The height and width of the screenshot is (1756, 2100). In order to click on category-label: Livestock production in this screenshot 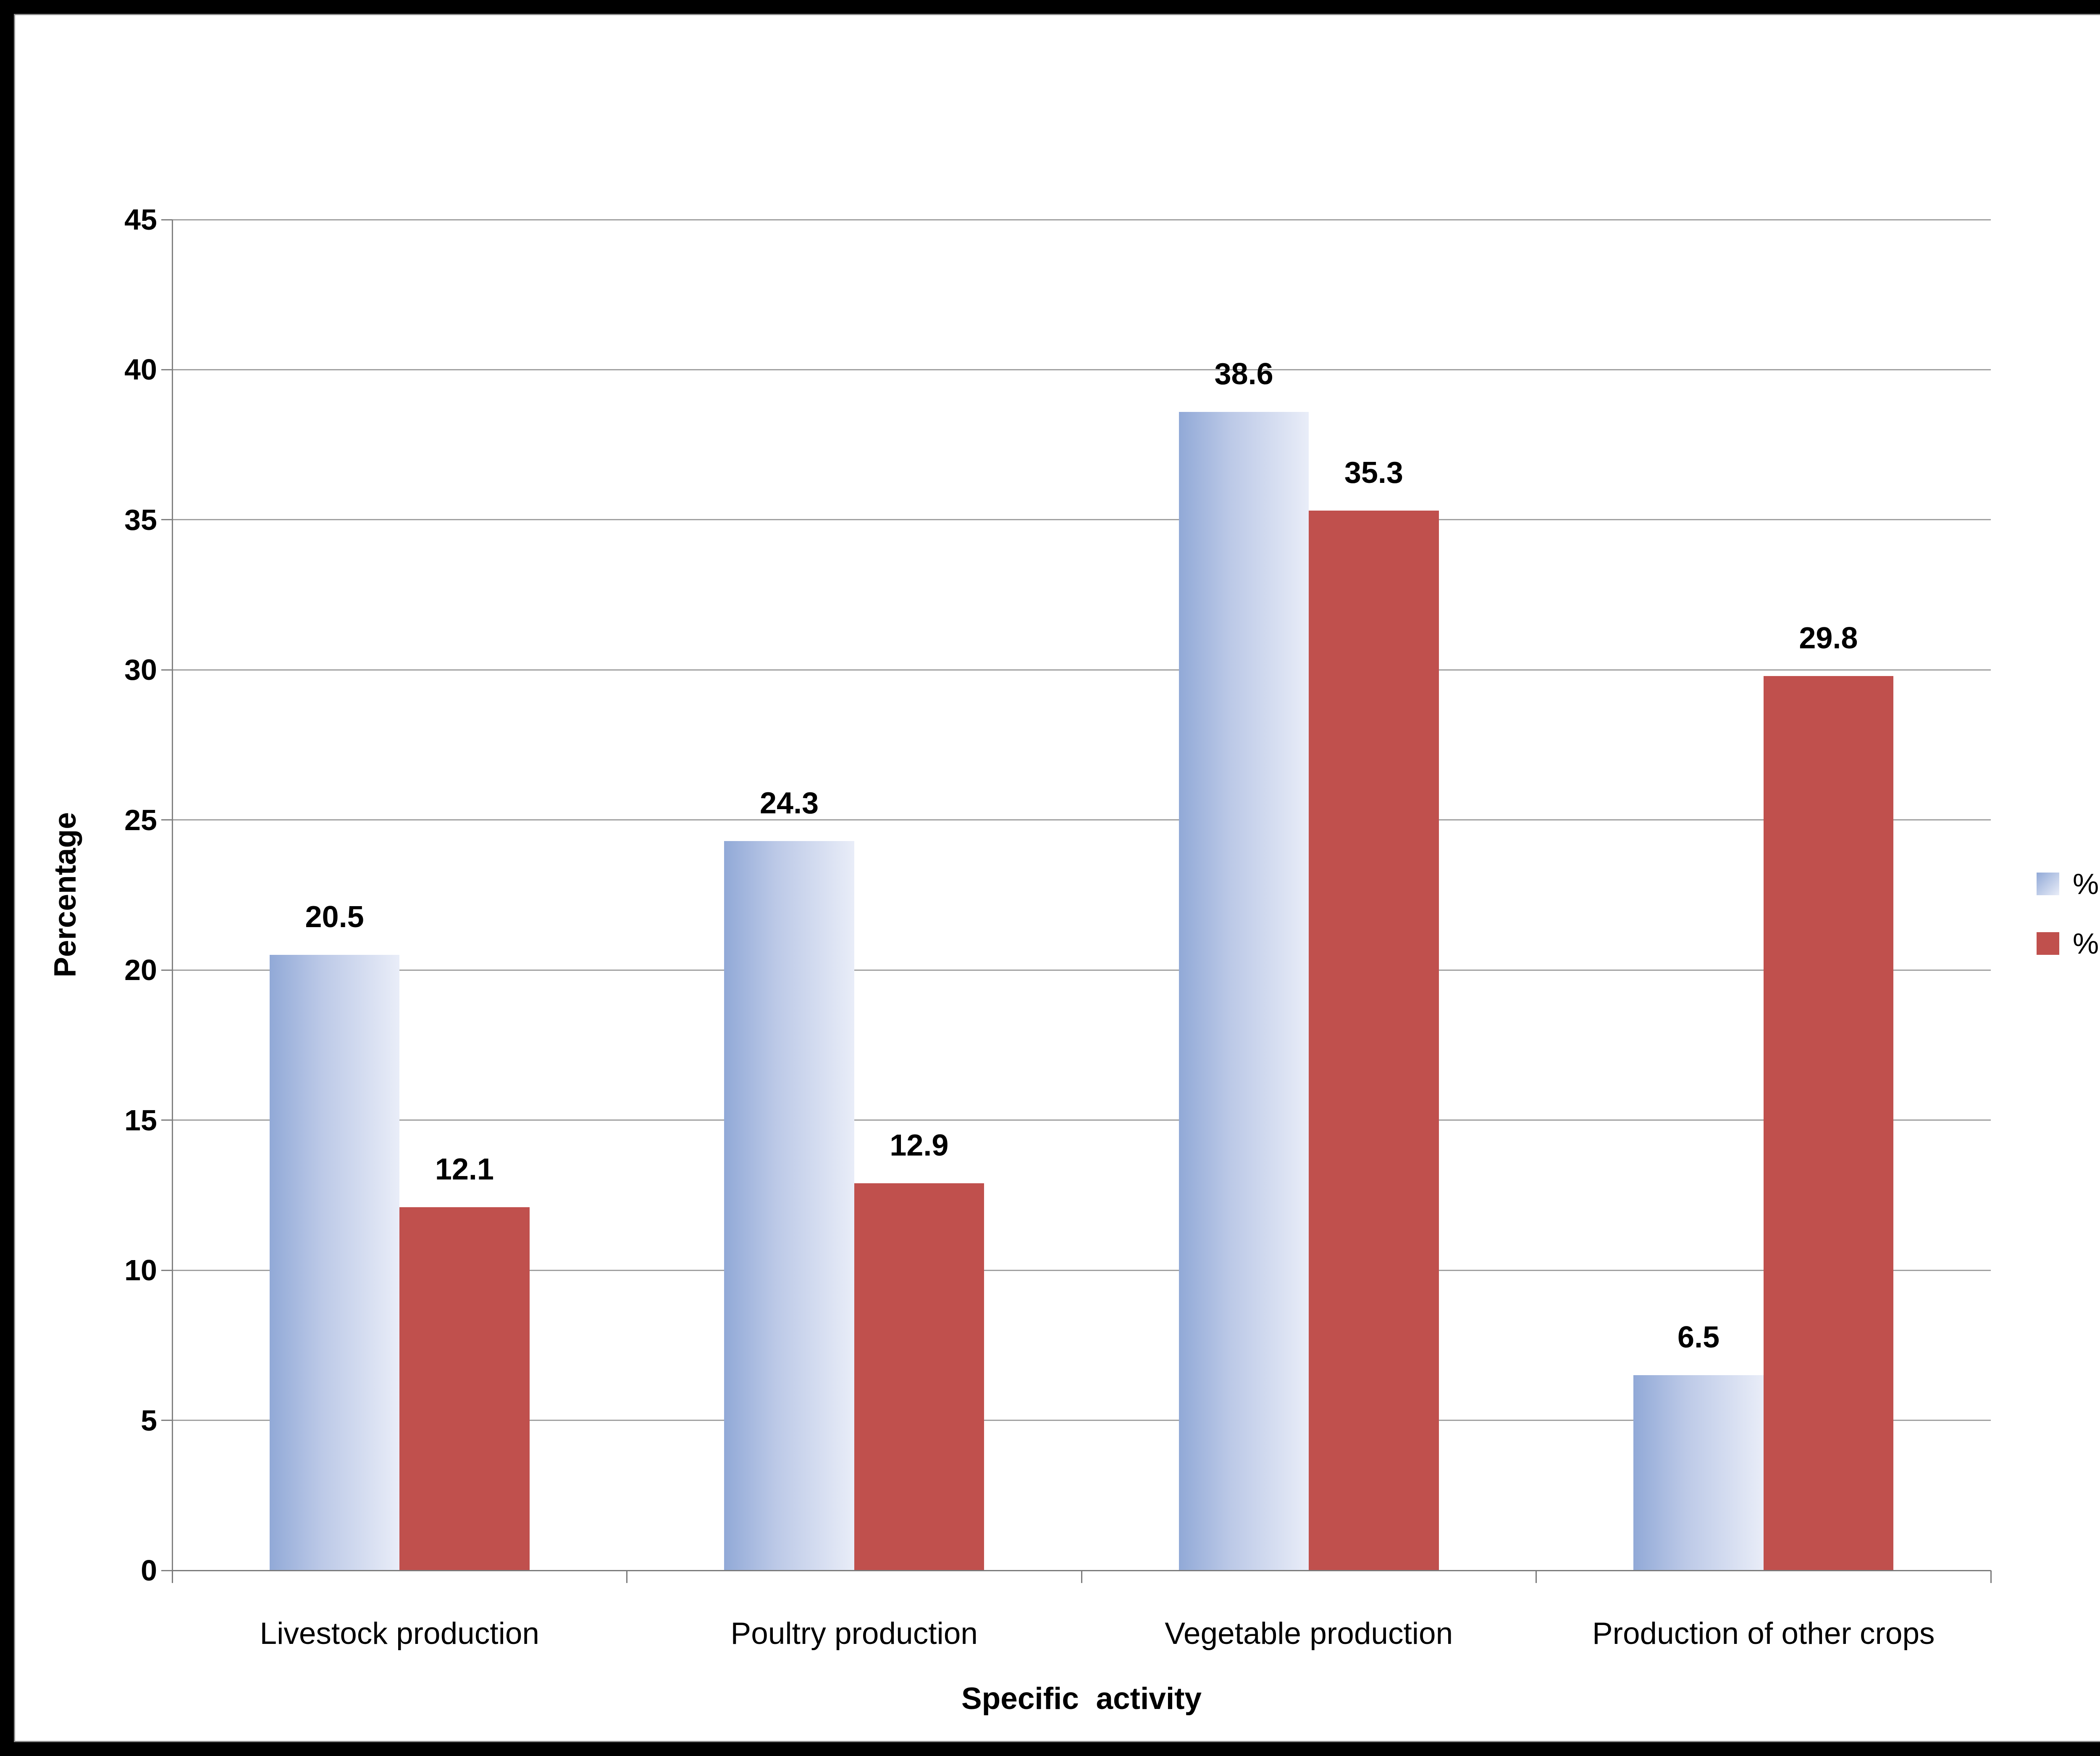, I will do `click(399, 1634)`.